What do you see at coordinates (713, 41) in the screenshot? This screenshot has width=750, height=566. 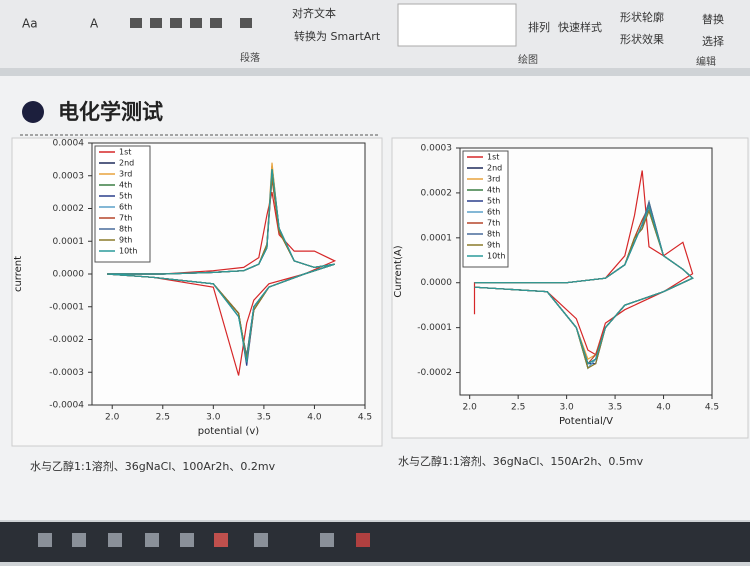 I see `select-button: 选择` at bounding box center [713, 41].